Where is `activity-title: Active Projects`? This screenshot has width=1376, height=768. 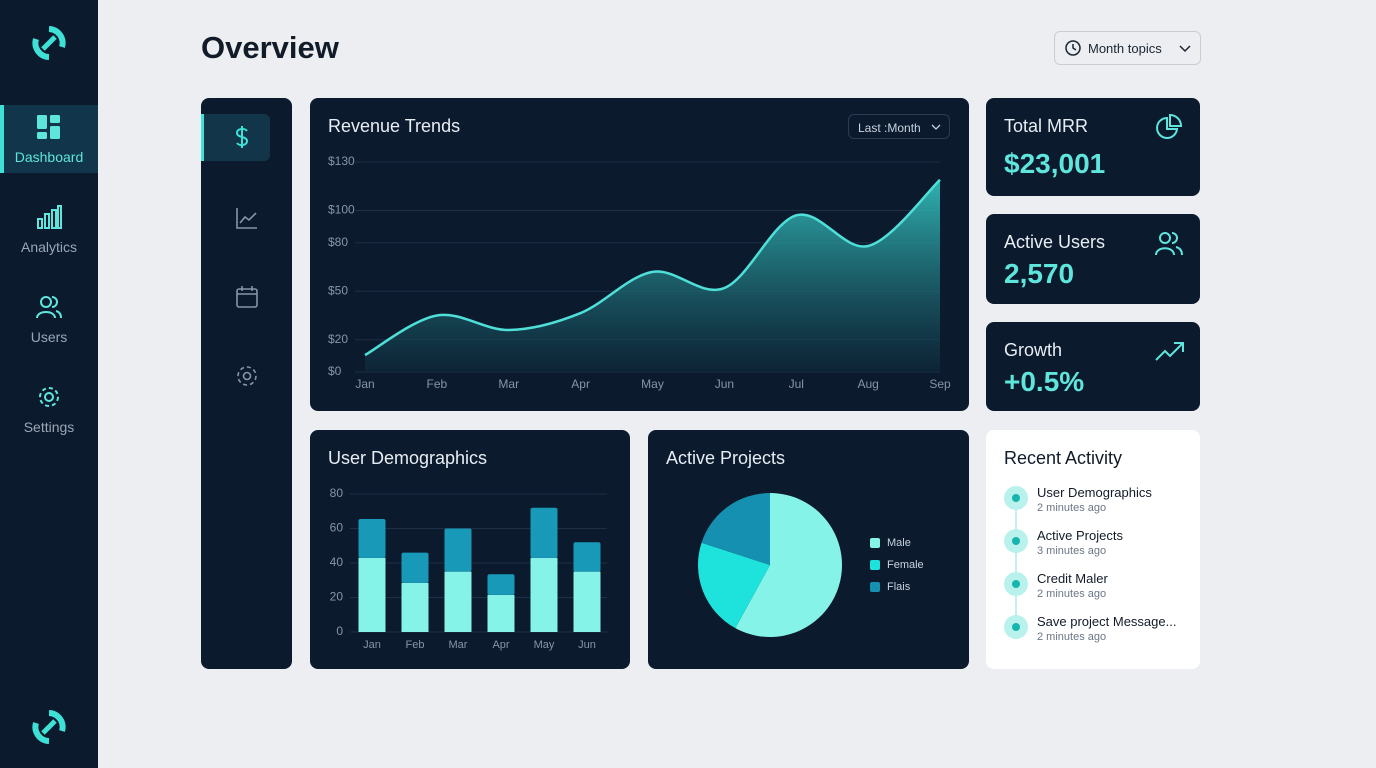 activity-title: Active Projects is located at coordinates (1080, 535).